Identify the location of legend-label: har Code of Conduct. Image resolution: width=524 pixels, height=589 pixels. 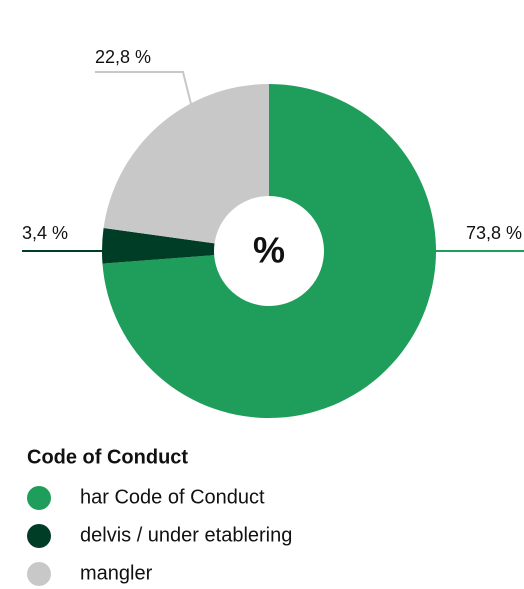
(172, 497).